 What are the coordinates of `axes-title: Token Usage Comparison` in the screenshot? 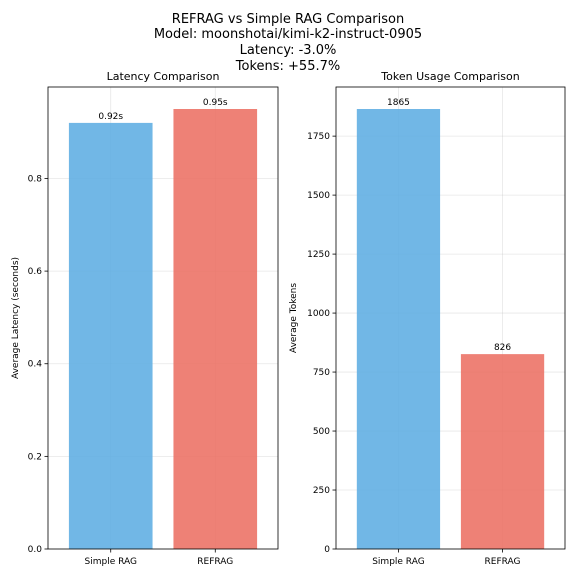 It's located at (449, 76).